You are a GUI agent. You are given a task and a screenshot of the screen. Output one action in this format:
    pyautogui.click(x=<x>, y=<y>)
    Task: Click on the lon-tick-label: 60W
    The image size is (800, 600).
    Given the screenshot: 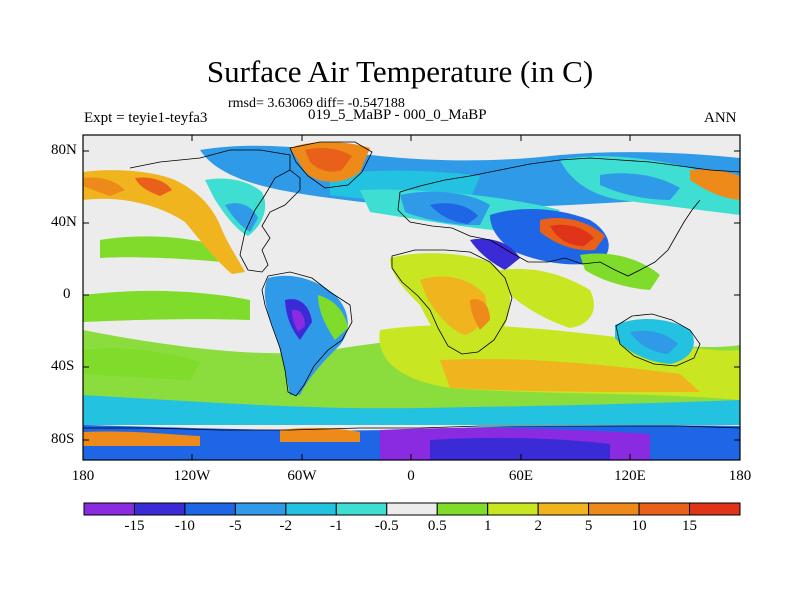 What is the action you would take?
    pyautogui.click(x=302, y=476)
    